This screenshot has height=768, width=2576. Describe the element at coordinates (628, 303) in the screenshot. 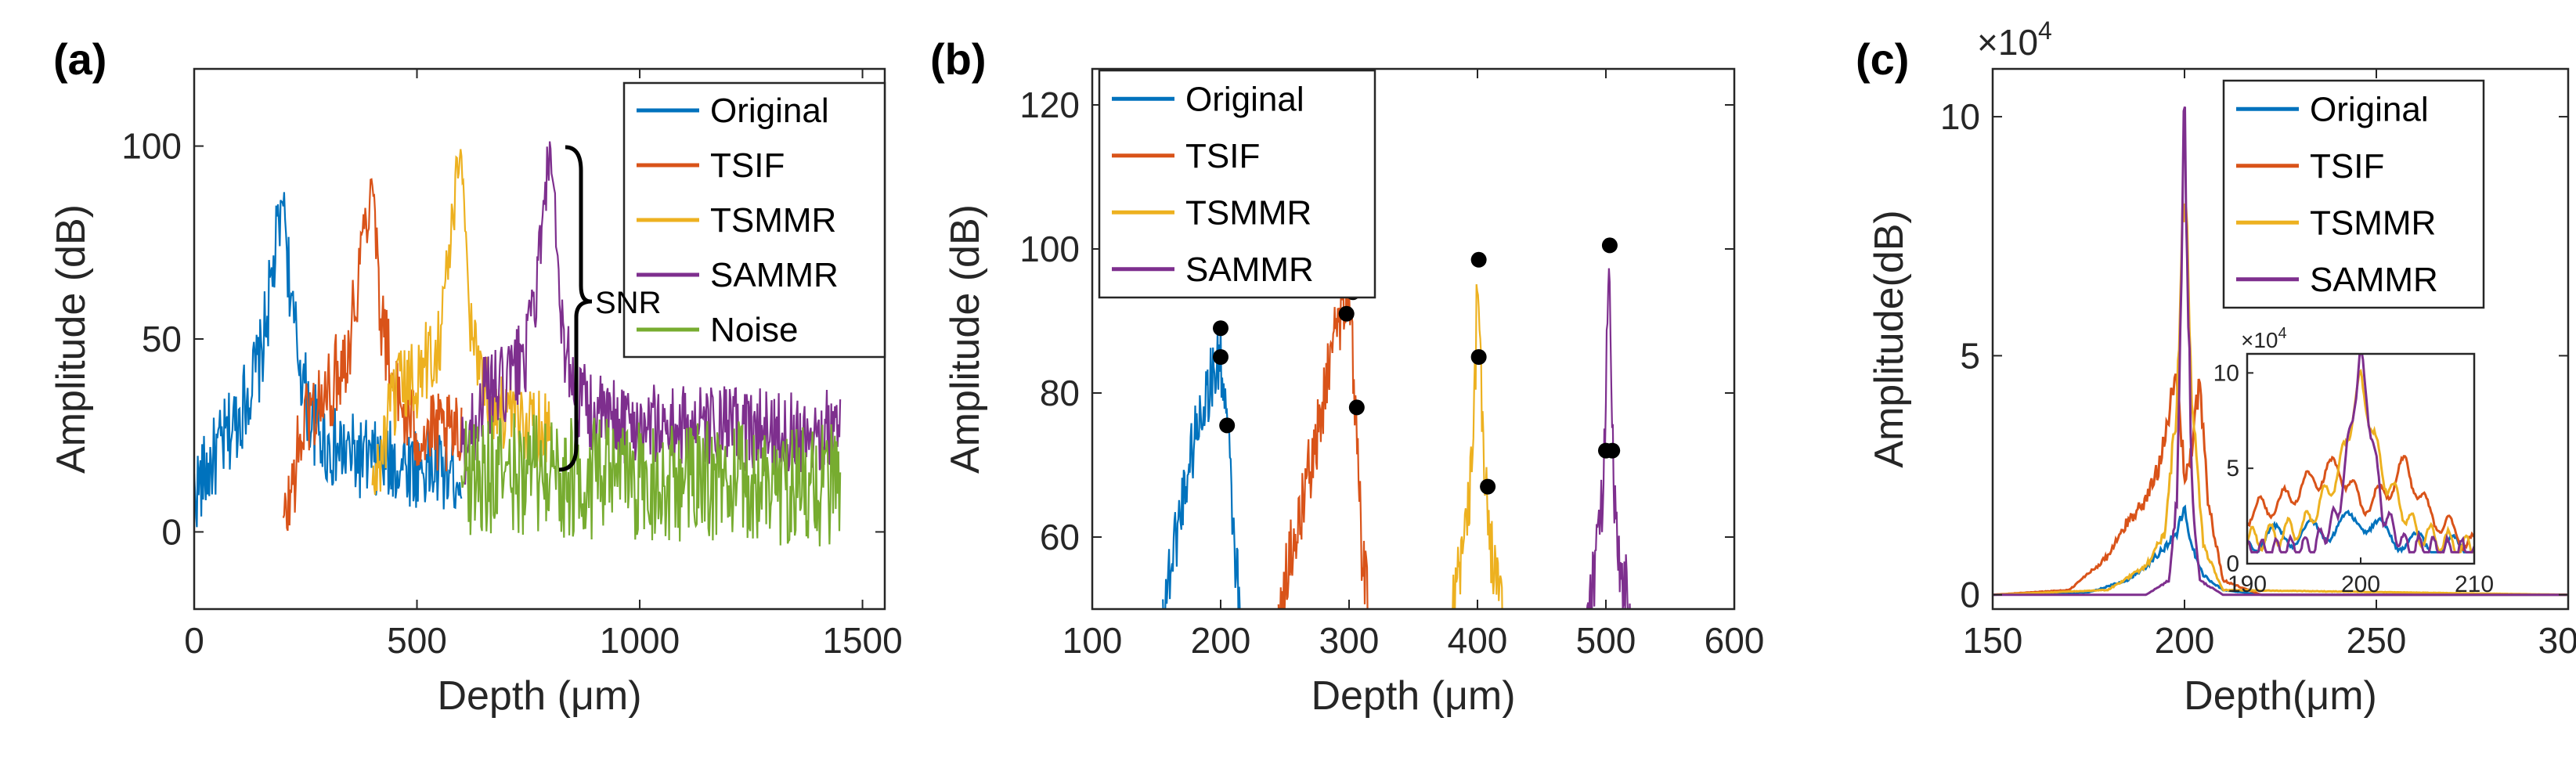

I see `snr-annotation: SNR` at that location.